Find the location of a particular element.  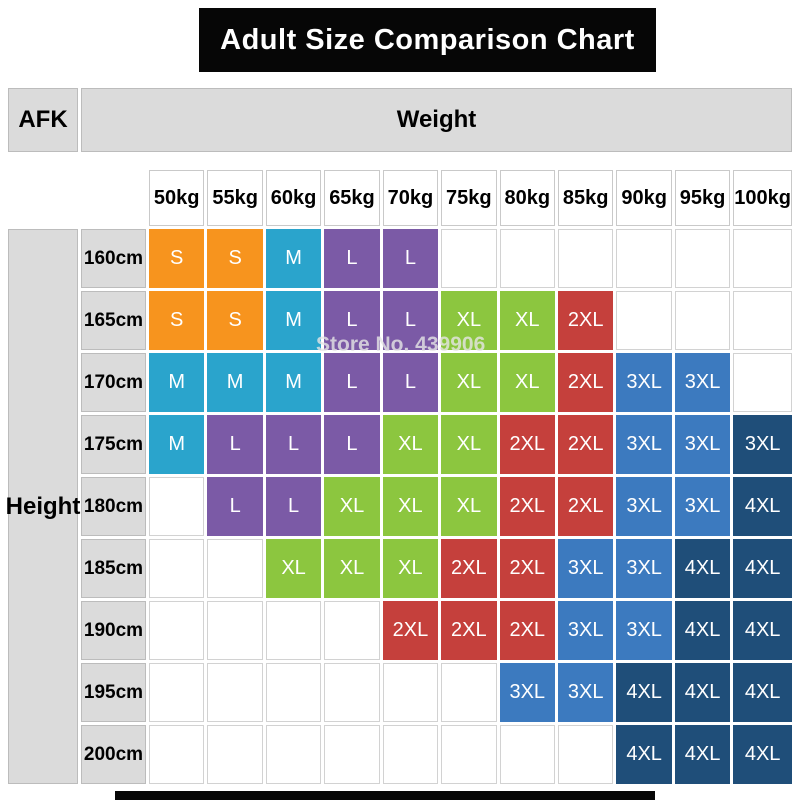

size-cell-180cm-95kg: 3XL is located at coordinates (702, 506).